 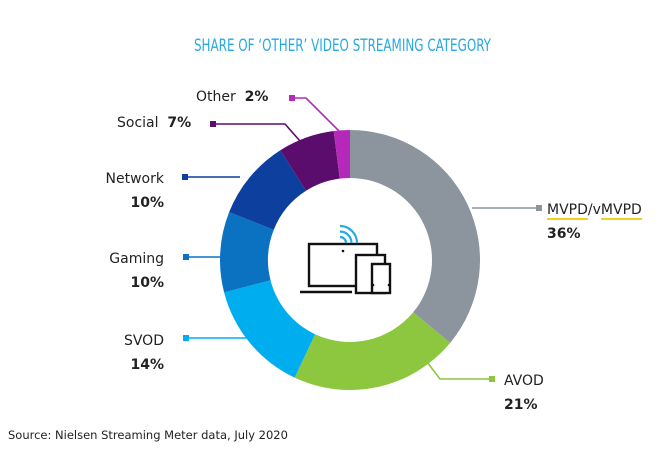 What do you see at coordinates (594, 222) in the screenshot?
I see `label-mvpd: MVPD/vMVPD 36%` at bounding box center [594, 222].